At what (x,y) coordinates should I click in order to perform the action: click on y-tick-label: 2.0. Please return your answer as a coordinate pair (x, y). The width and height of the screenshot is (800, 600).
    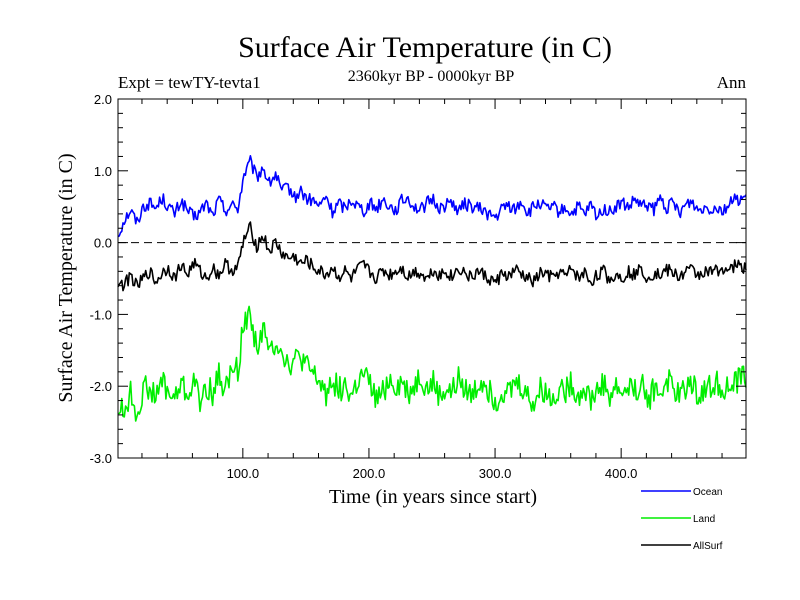
    Looking at the image, I should click on (103, 99).